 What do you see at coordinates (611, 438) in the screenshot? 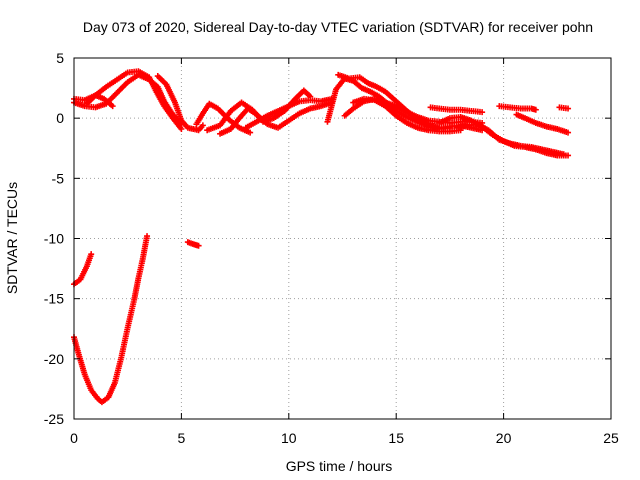
I see `x-tick-label: 25` at bounding box center [611, 438].